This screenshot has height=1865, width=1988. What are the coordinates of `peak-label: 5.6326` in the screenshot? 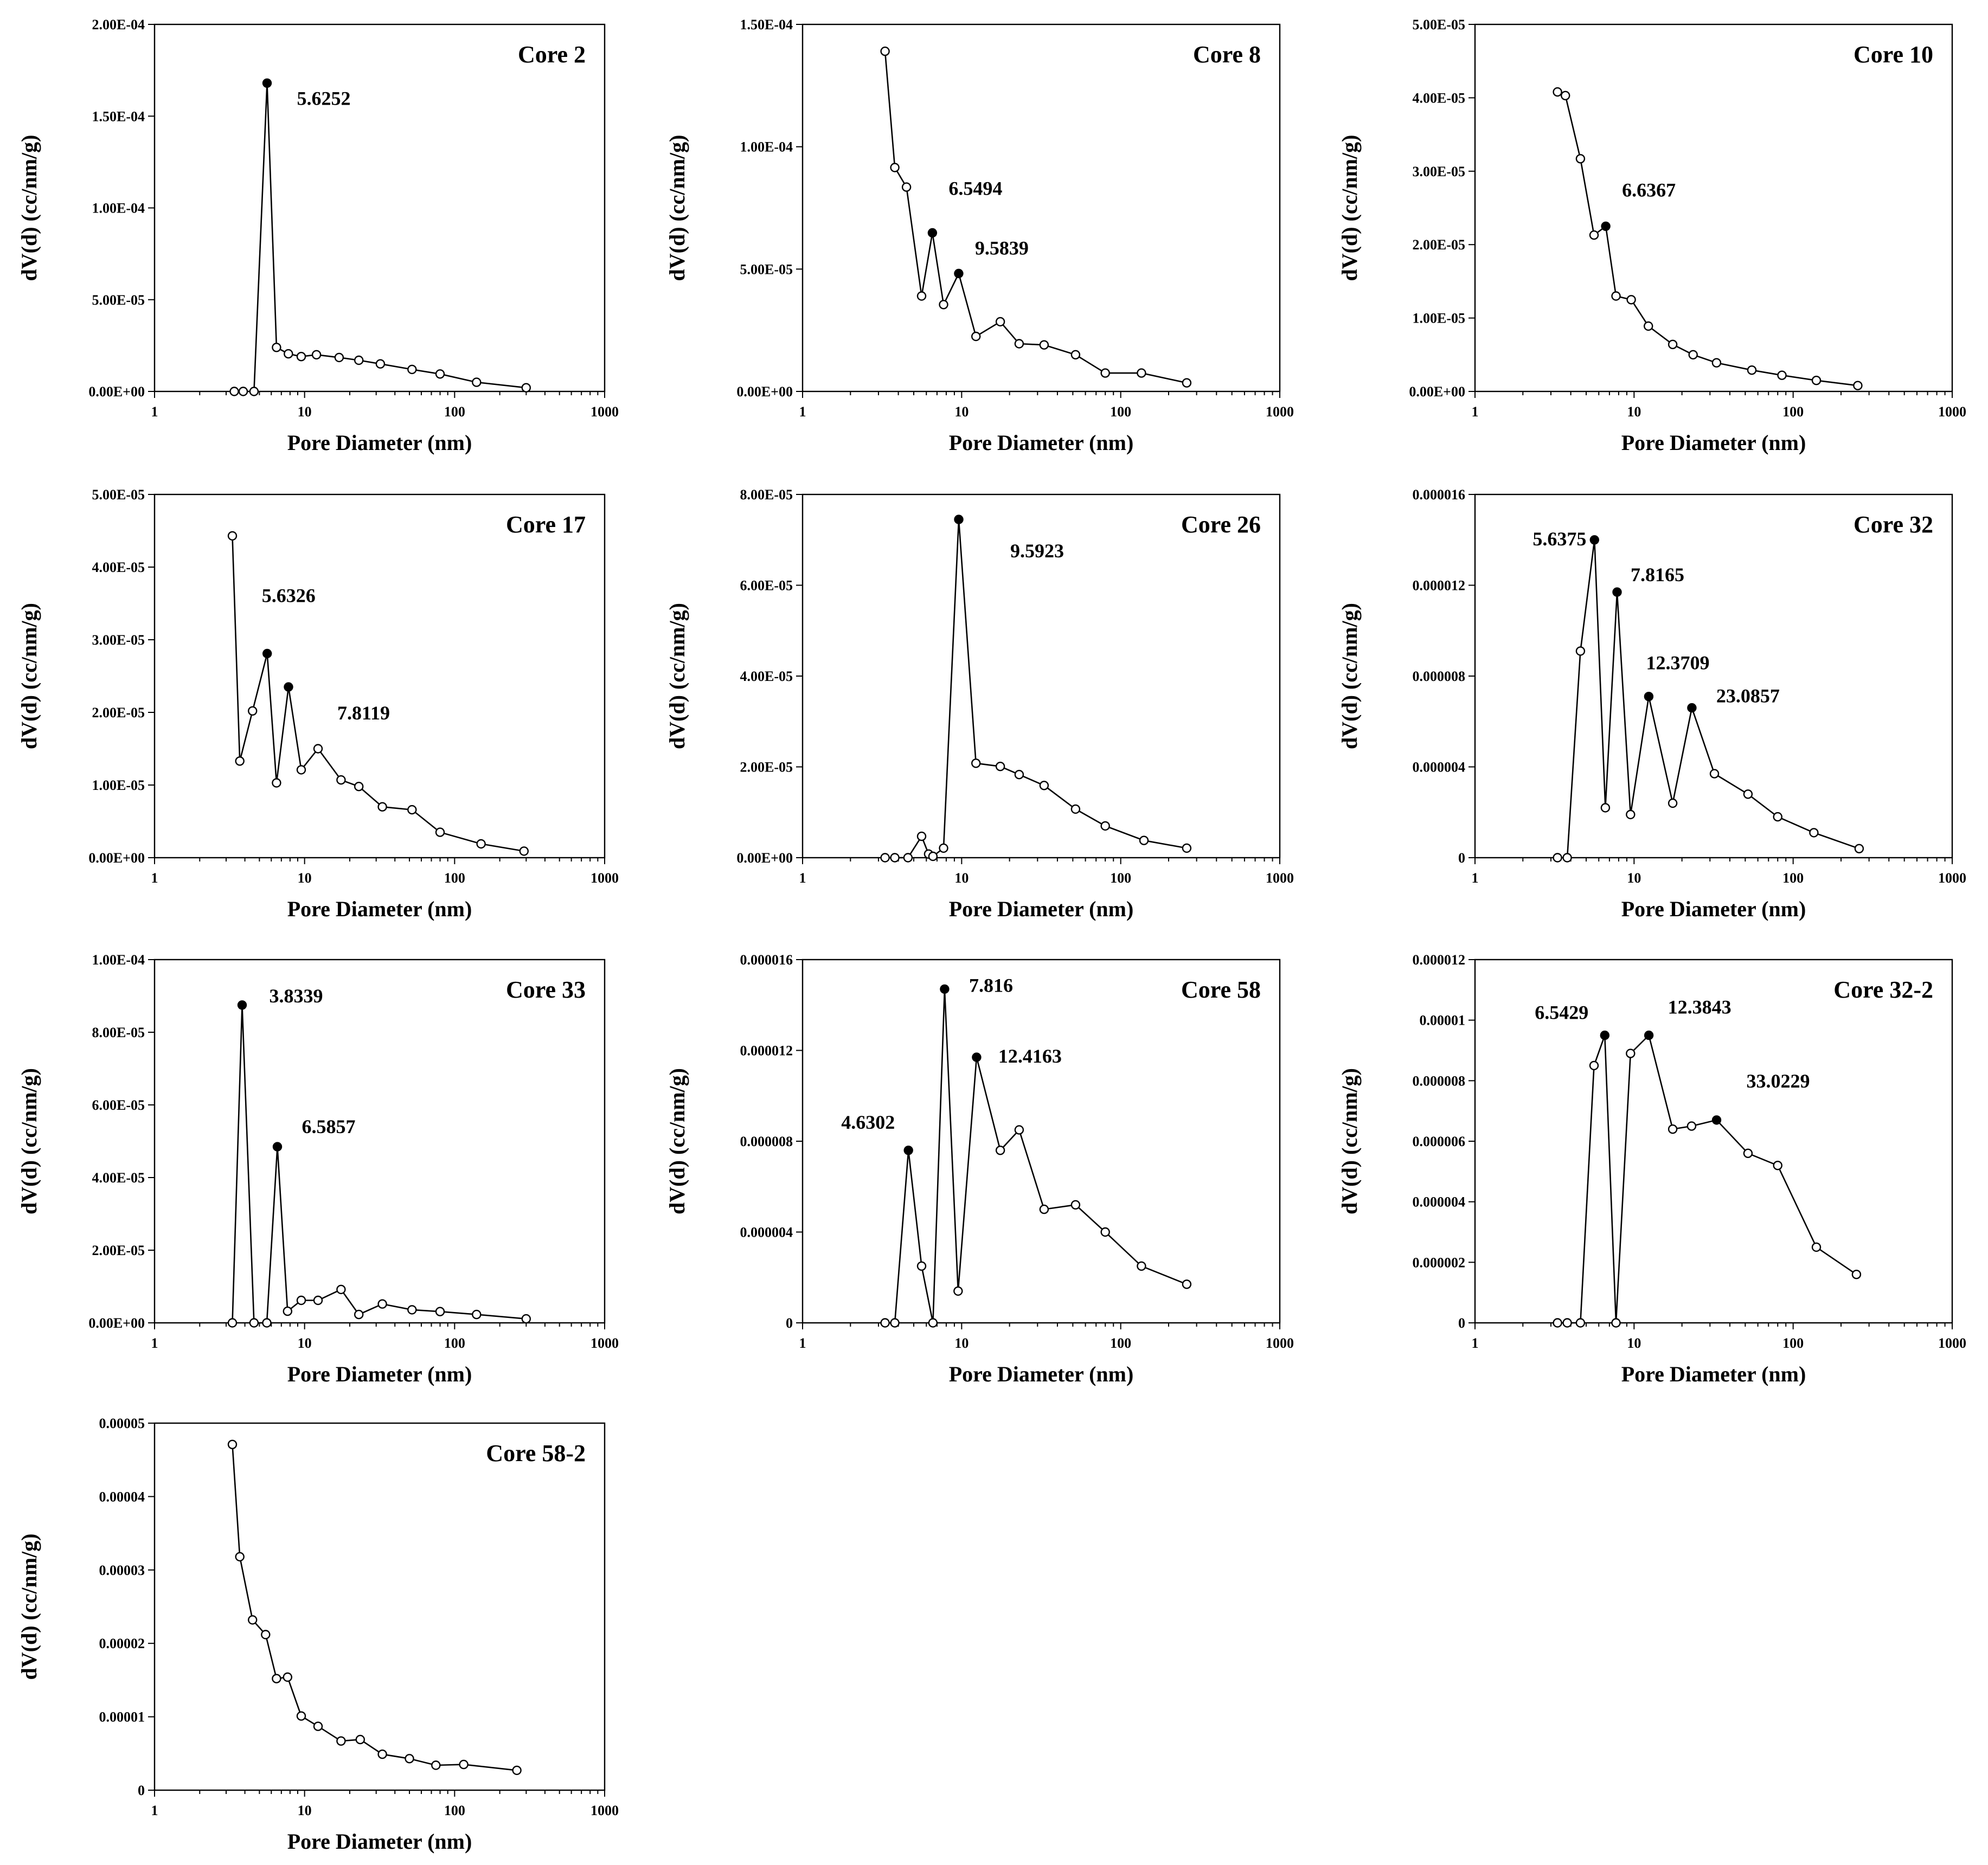 It's located at (289, 595).